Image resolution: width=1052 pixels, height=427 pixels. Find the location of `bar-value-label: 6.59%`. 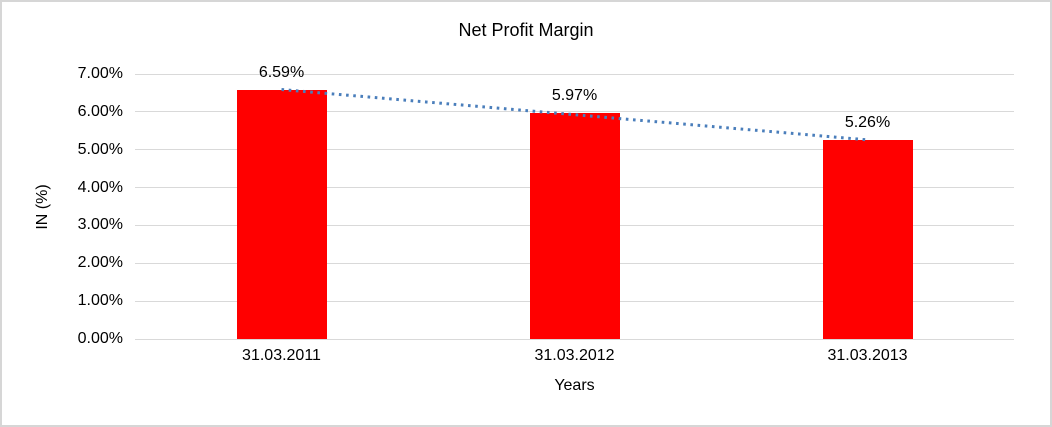

bar-value-label: 6.59% is located at coordinates (281, 72).